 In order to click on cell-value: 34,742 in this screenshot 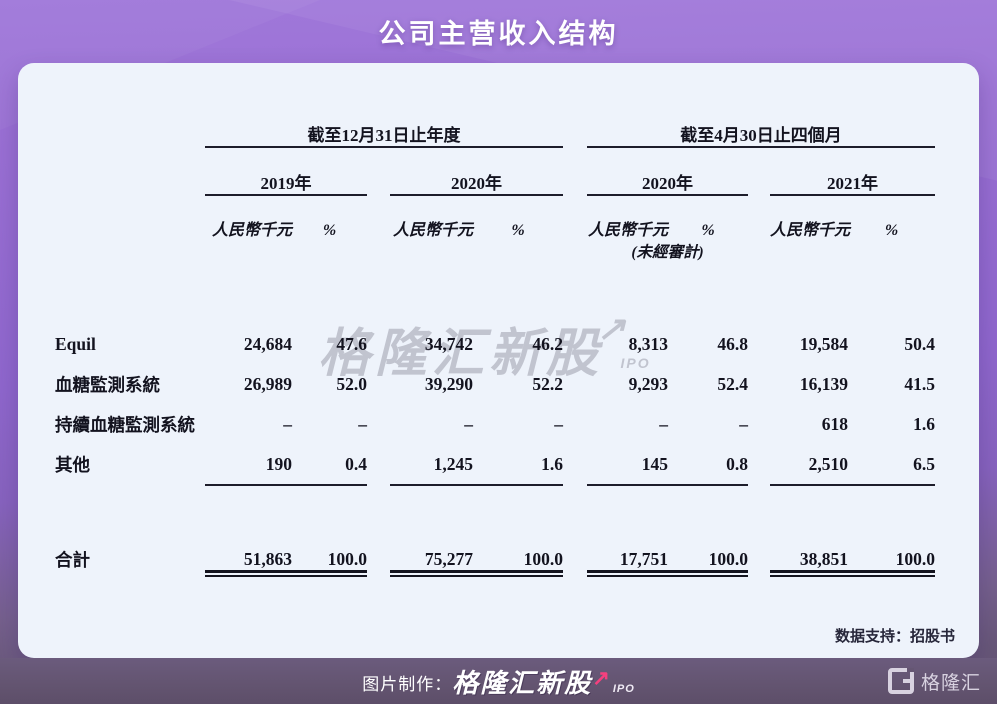, I will do `click(448, 343)`.